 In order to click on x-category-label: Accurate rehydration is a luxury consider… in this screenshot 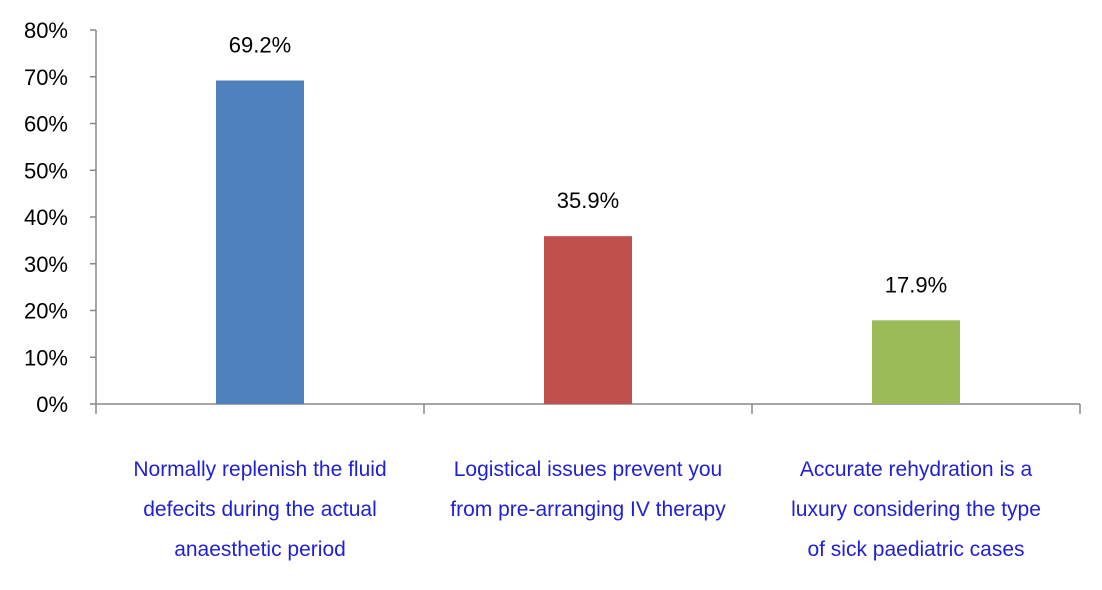, I will do `click(916, 509)`.